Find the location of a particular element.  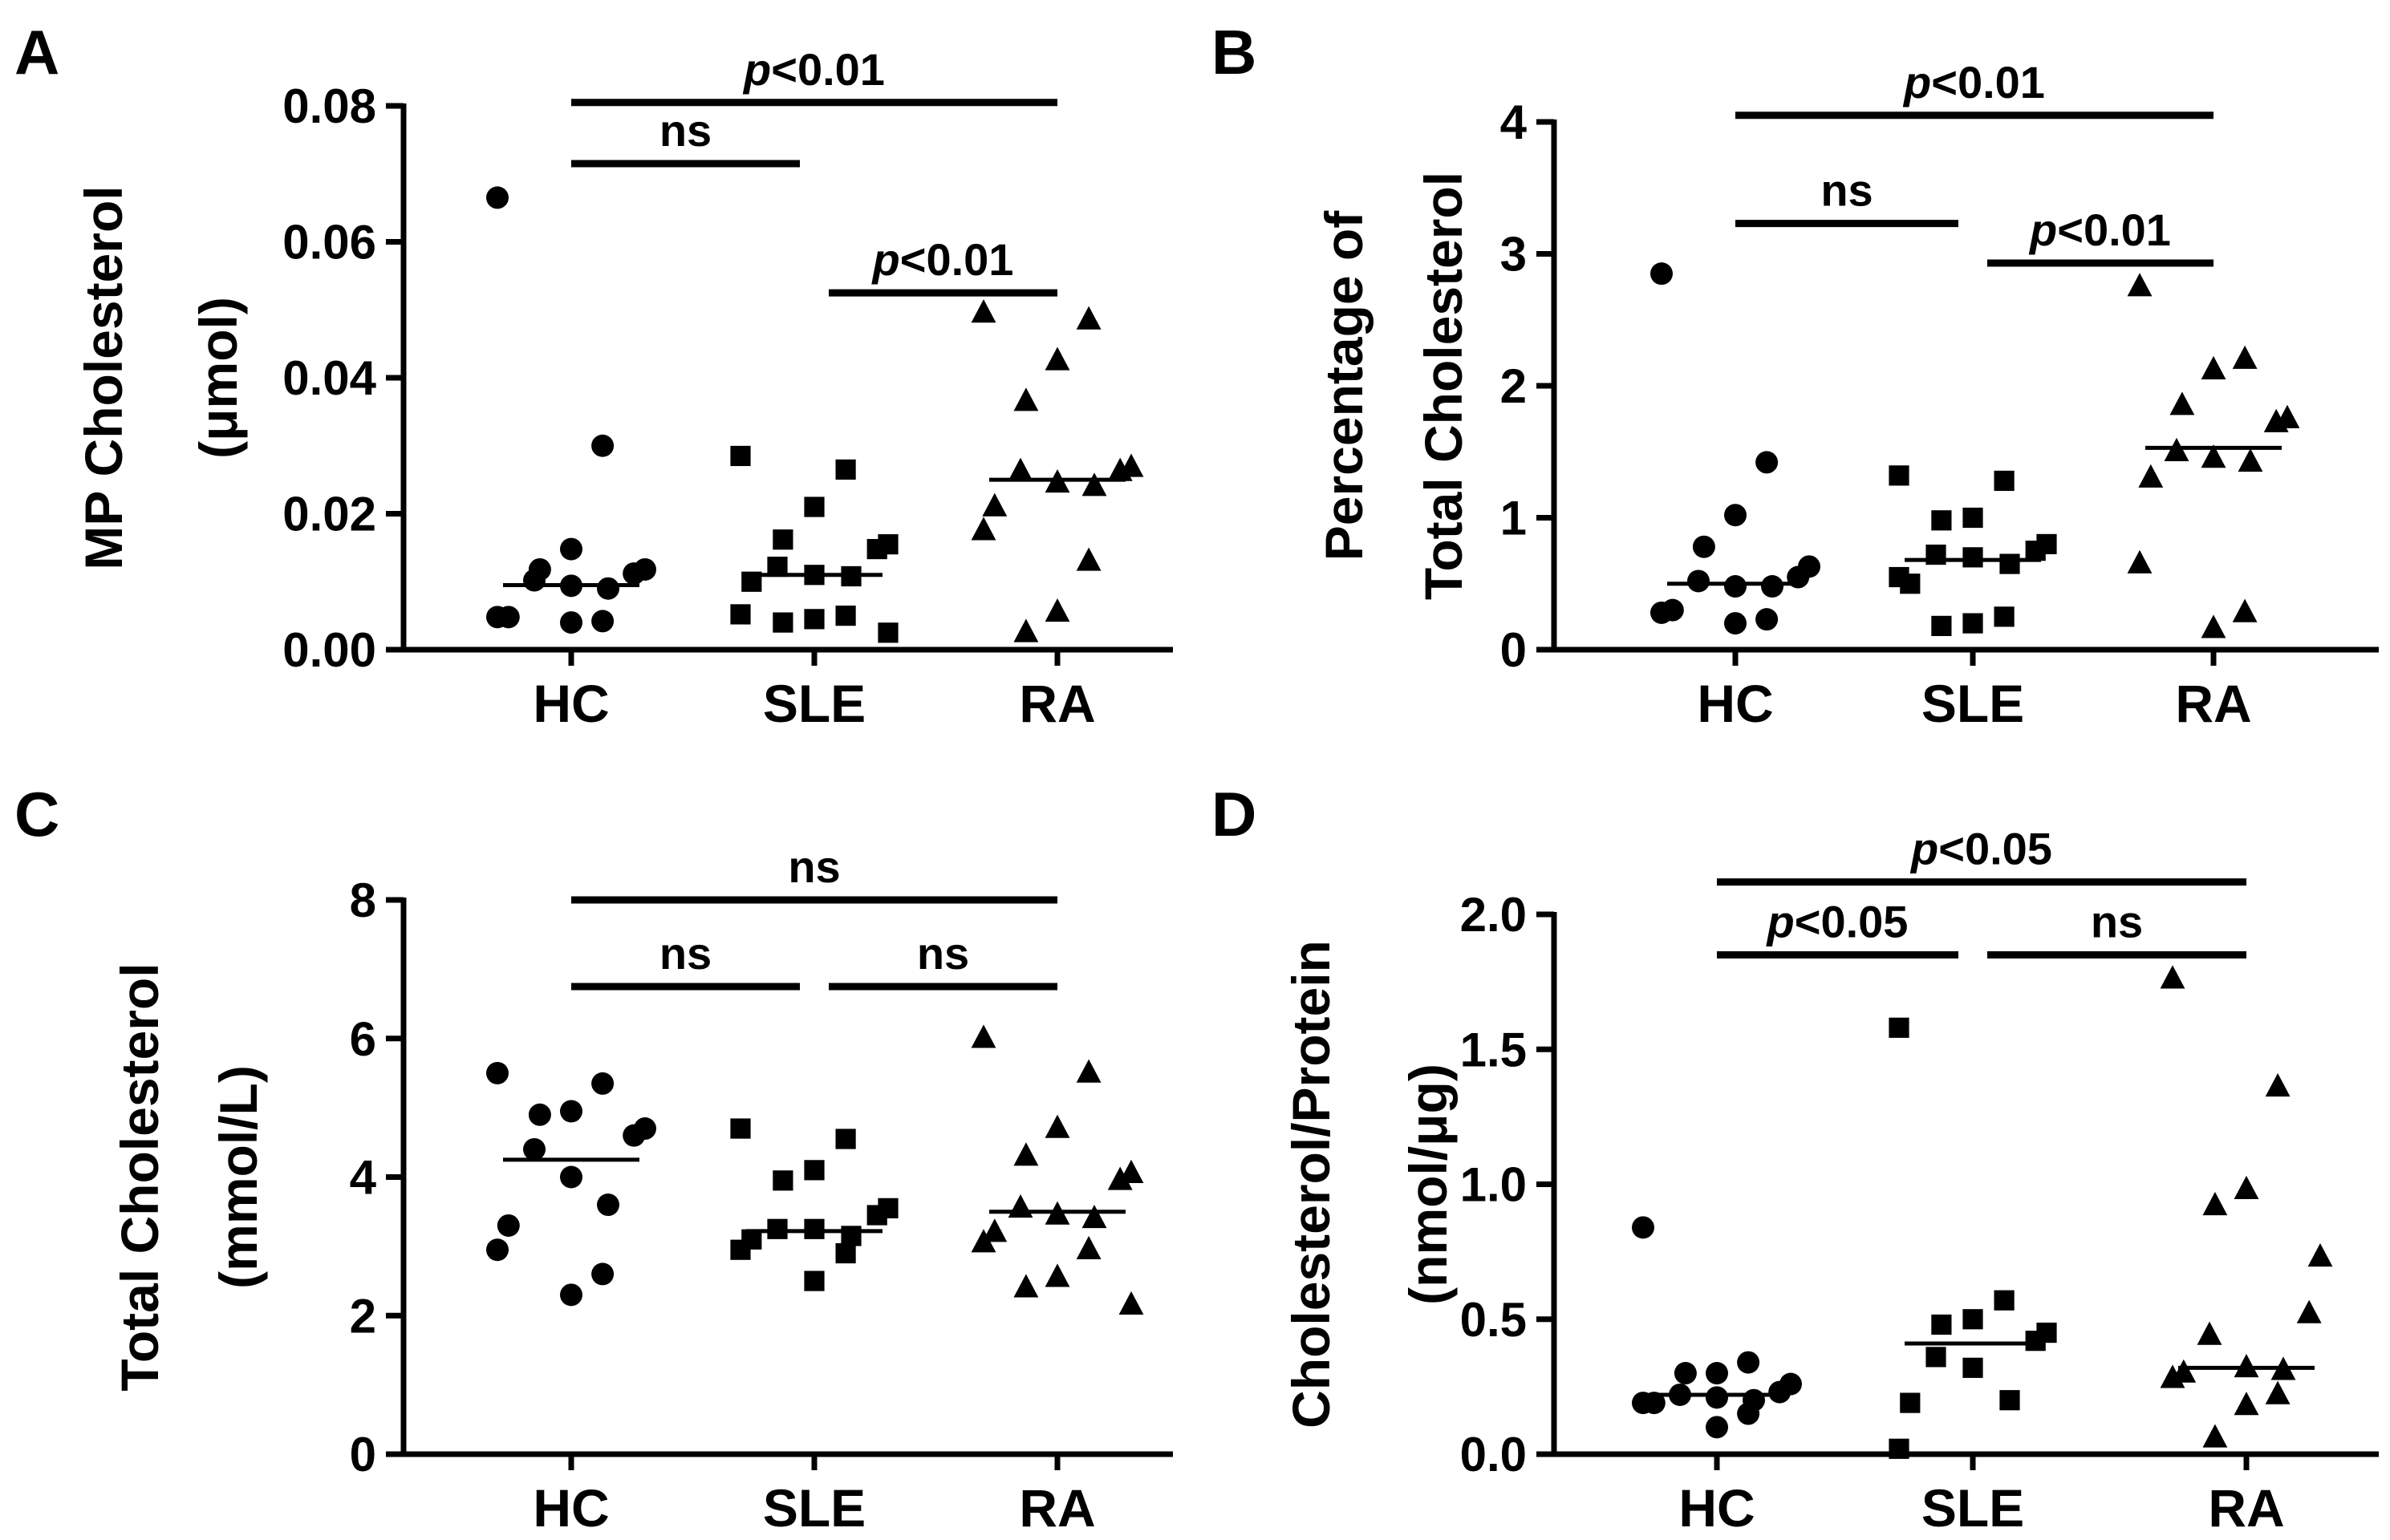

y-tick-label: 0.00 is located at coordinates (329, 650).